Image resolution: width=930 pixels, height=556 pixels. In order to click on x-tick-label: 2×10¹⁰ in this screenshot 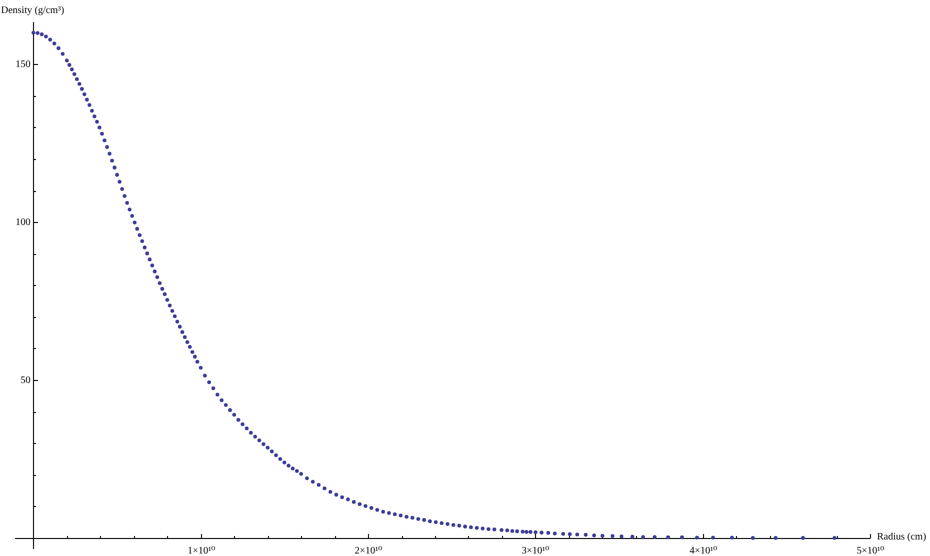, I will do `click(368, 551)`.